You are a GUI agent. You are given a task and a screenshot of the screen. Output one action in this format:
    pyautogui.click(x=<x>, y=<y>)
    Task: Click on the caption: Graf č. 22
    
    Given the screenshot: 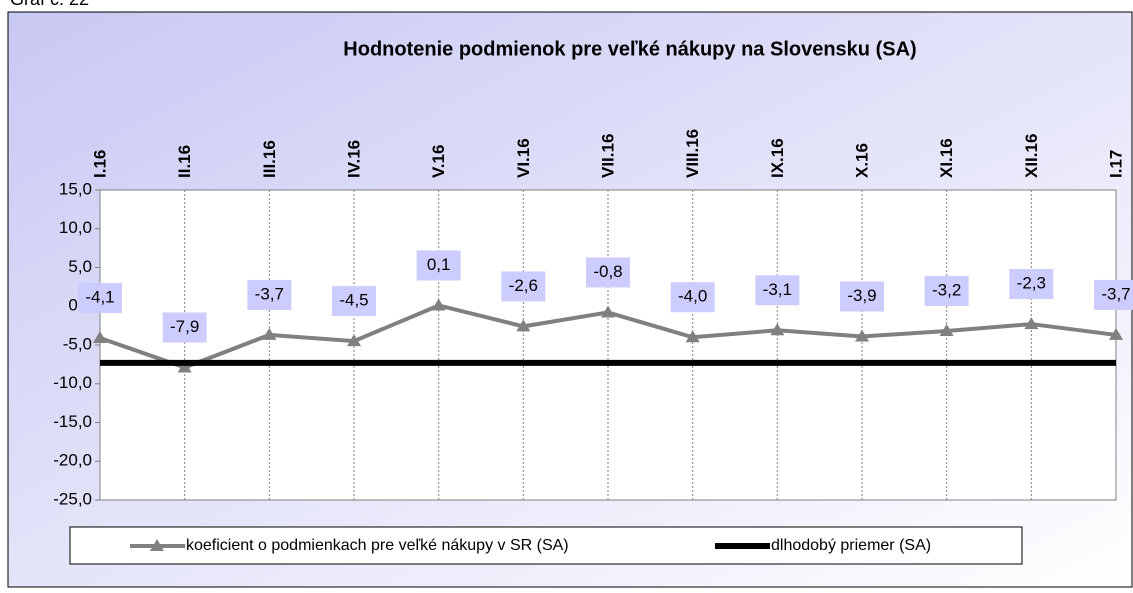 What is the action you would take?
    pyautogui.click(x=49, y=4)
    